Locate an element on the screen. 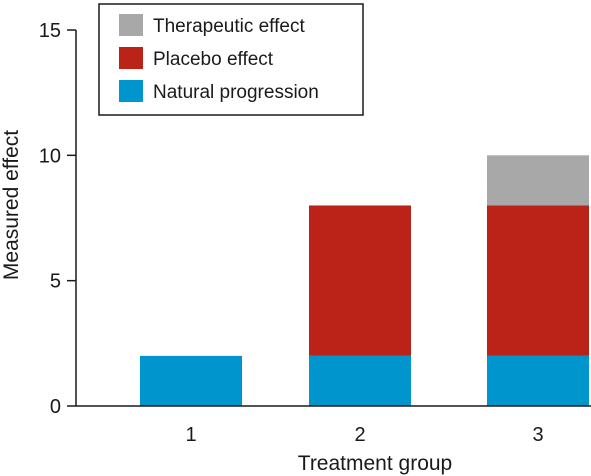 The image size is (591, 476). legend-label: Placebo effect is located at coordinates (213, 59).